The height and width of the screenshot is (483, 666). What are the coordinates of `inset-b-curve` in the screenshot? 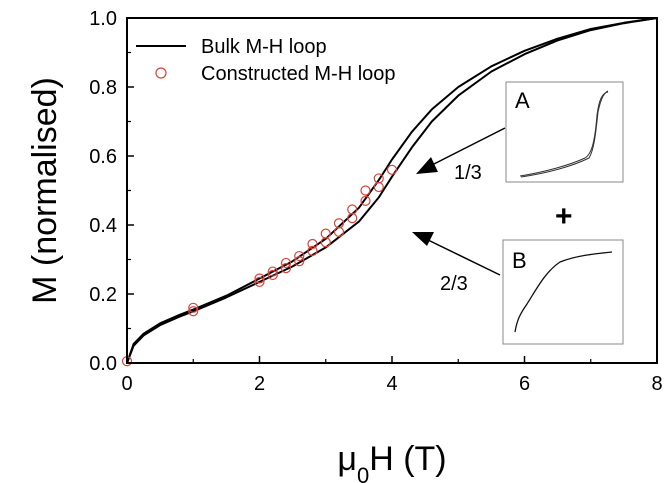 It's located at (563, 292).